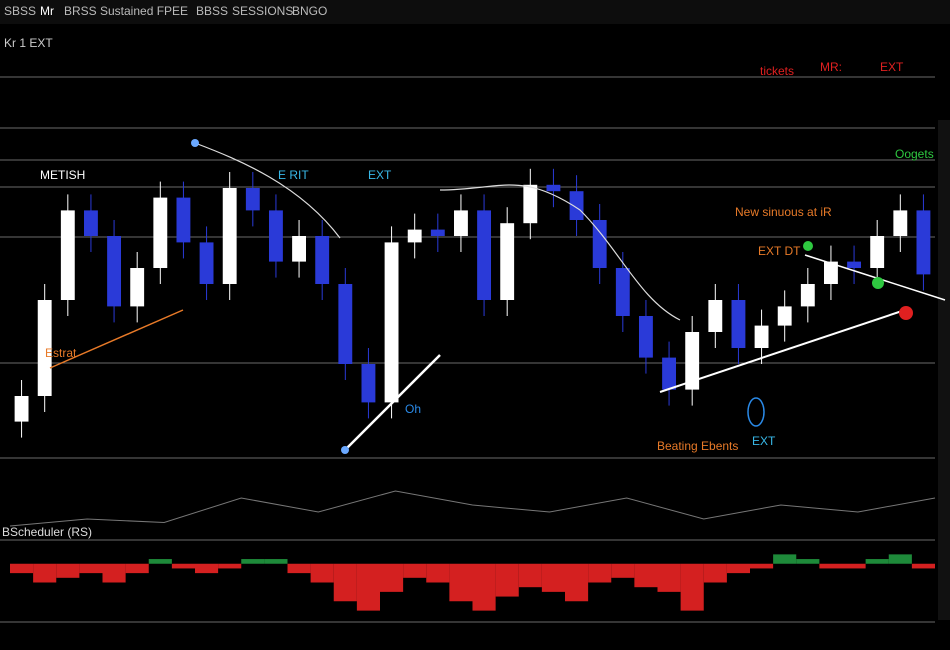 The height and width of the screenshot is (650, 950). Describe the element at coordinates (47, 11) in the screenshot. I see `header-tab: Mr` at that location.